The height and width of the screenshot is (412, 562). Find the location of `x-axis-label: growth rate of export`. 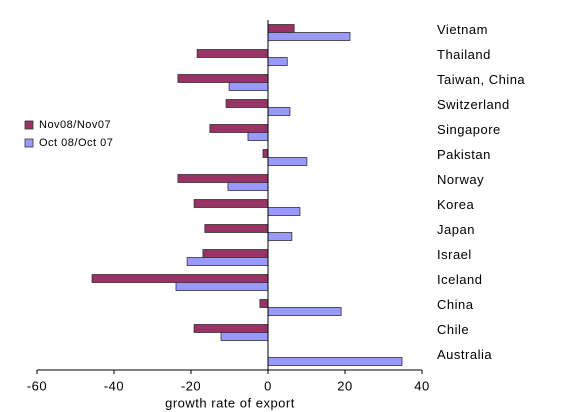

x-axis-label: growth rate of export is located at coordinates (230, 402).